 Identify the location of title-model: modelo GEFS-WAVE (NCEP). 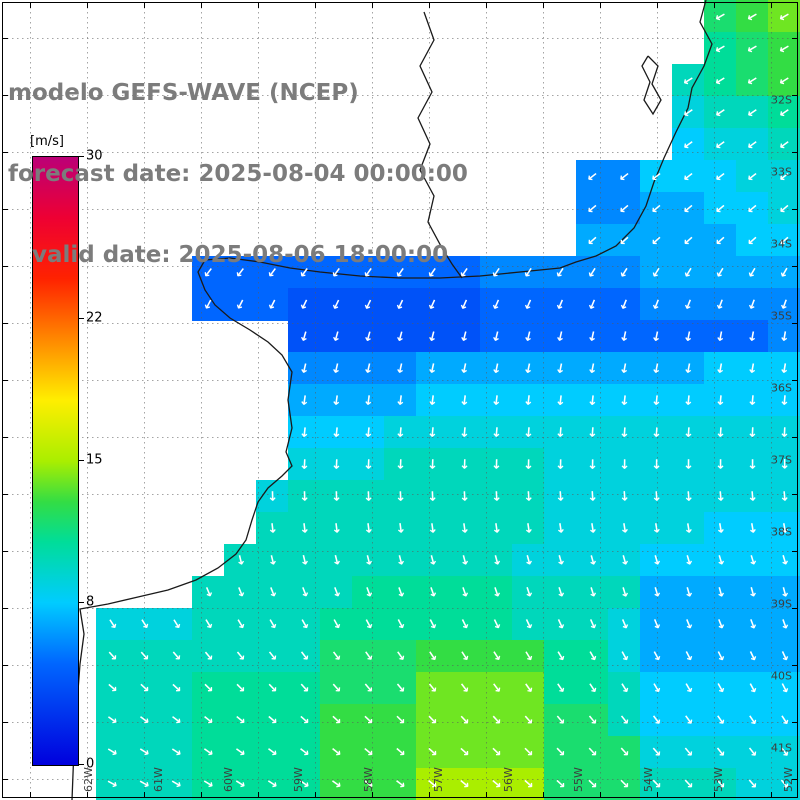
(183, 93).